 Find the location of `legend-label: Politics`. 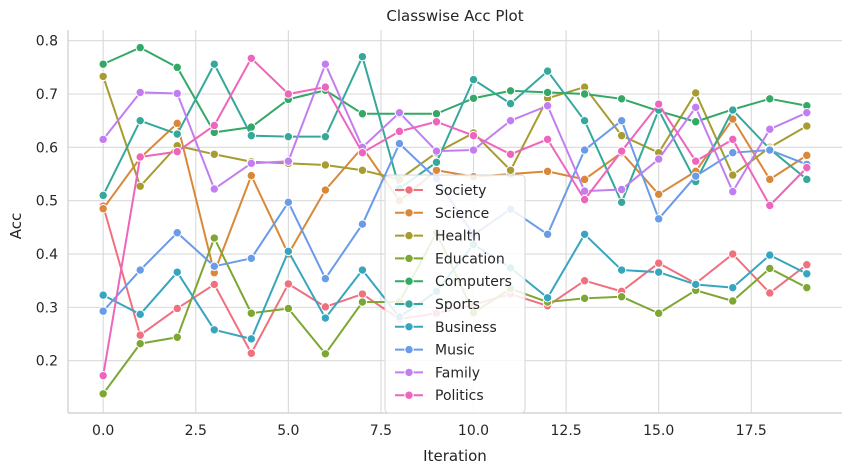

legend-label: Politics is located at coordinates (459, 396).